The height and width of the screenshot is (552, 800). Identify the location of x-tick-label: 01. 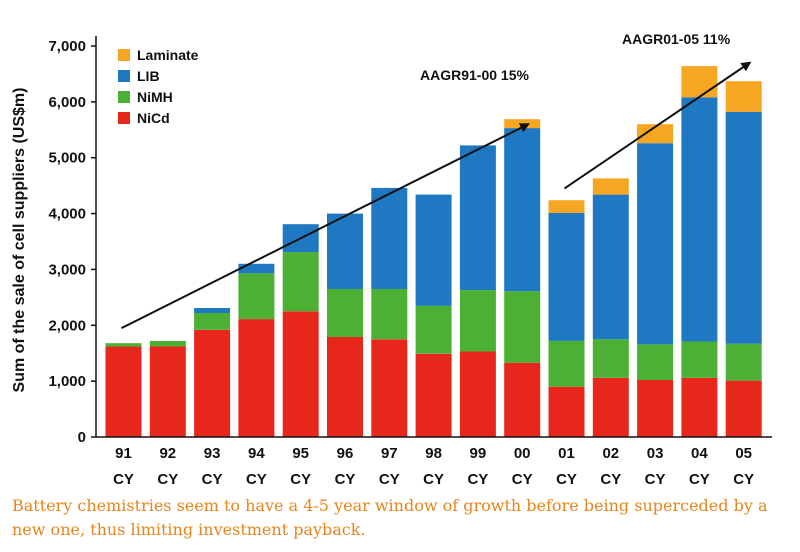
(566, 453).